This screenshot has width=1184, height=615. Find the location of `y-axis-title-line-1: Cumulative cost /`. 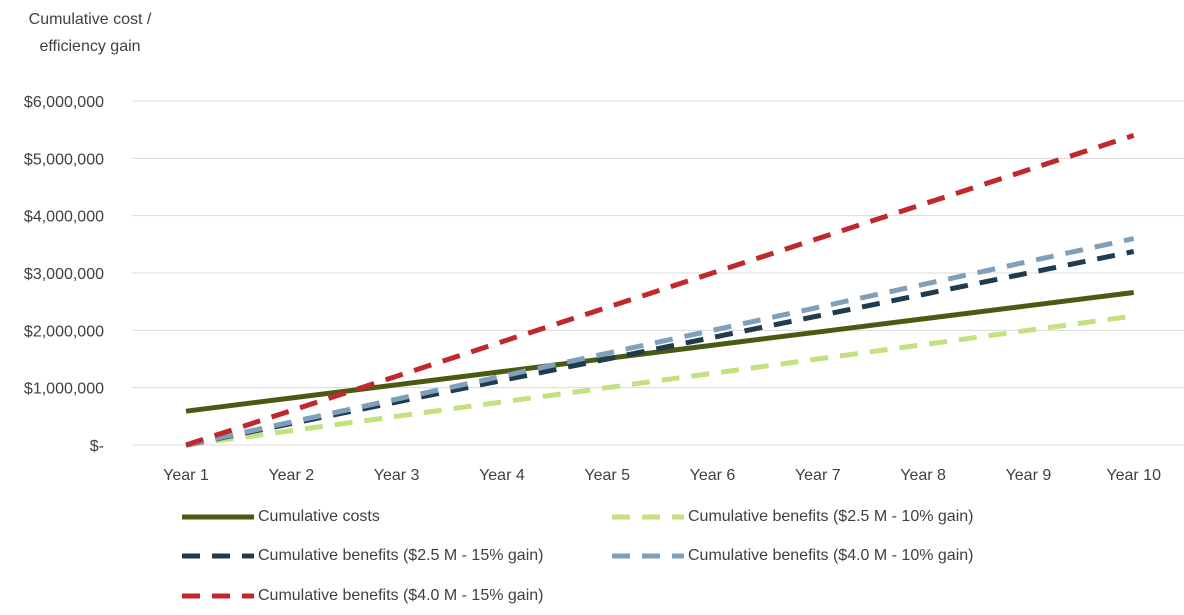

y-axis-title-line-1: Cumulative cost / is located at coordinates (90, 19).